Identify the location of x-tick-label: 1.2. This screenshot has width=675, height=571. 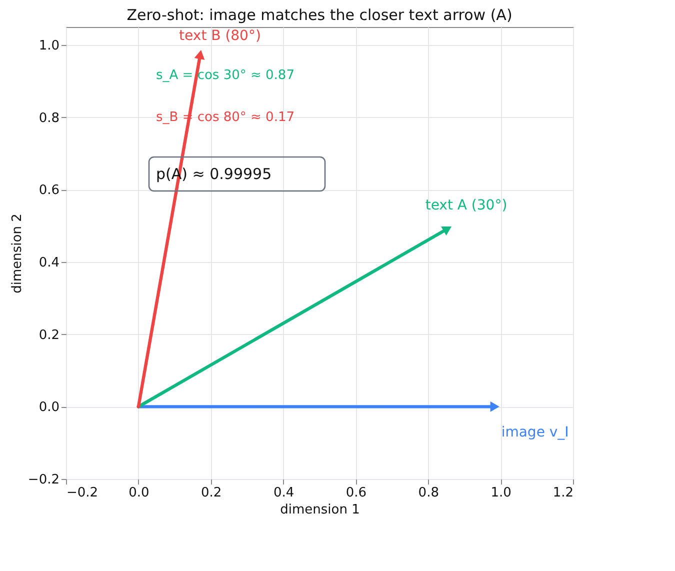
(563, 493).